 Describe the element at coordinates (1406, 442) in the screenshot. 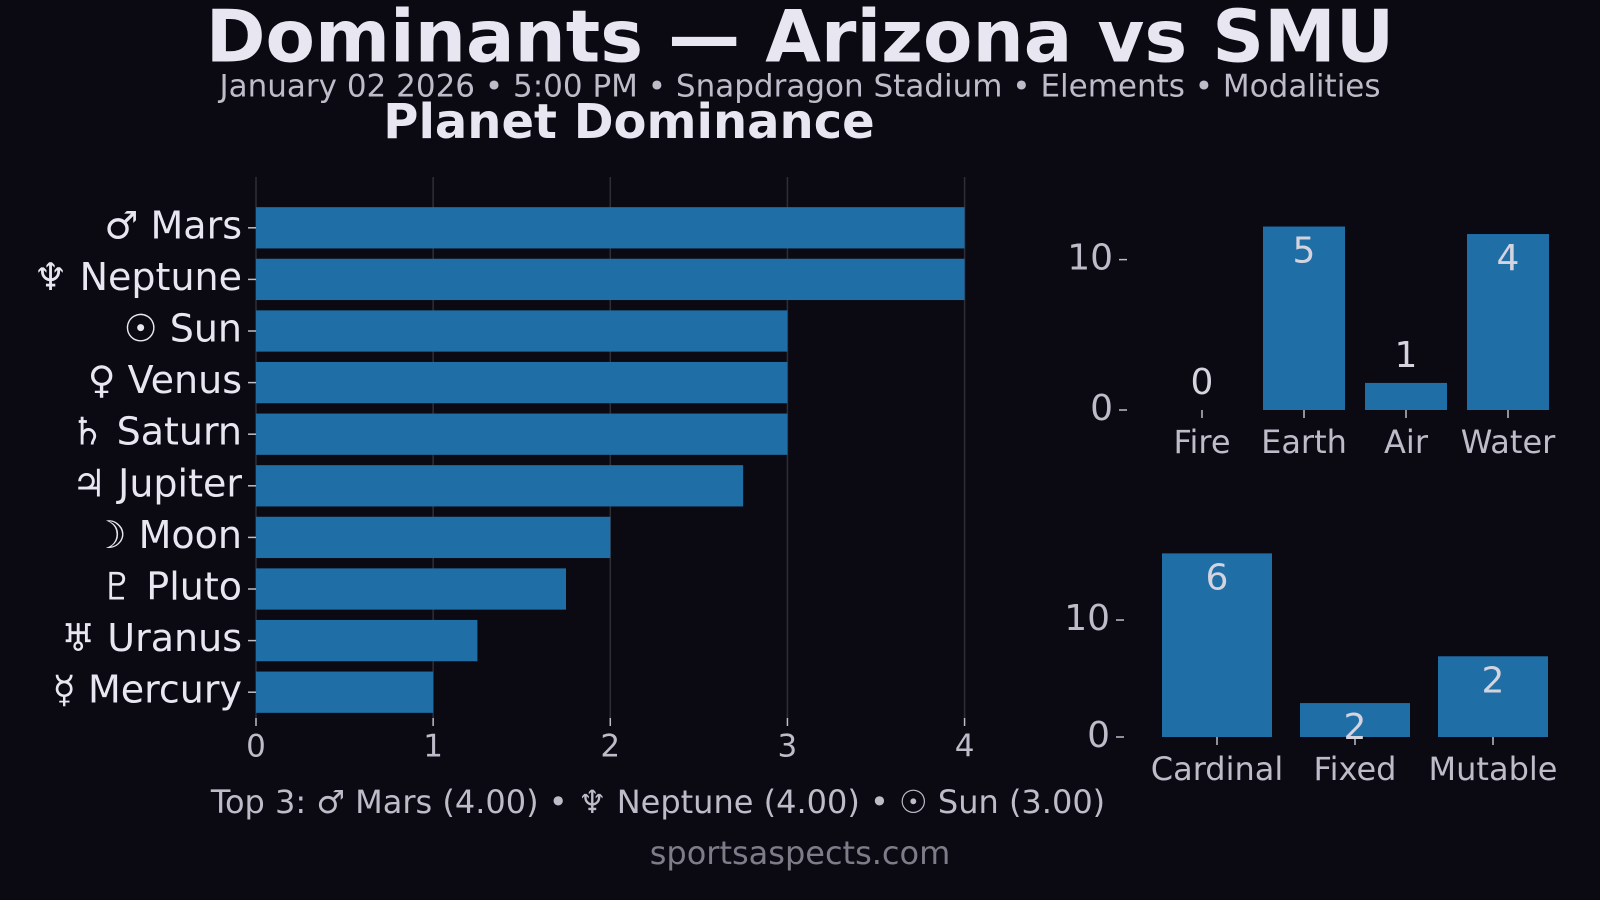

I see `x-tick-label: Air` at that location.